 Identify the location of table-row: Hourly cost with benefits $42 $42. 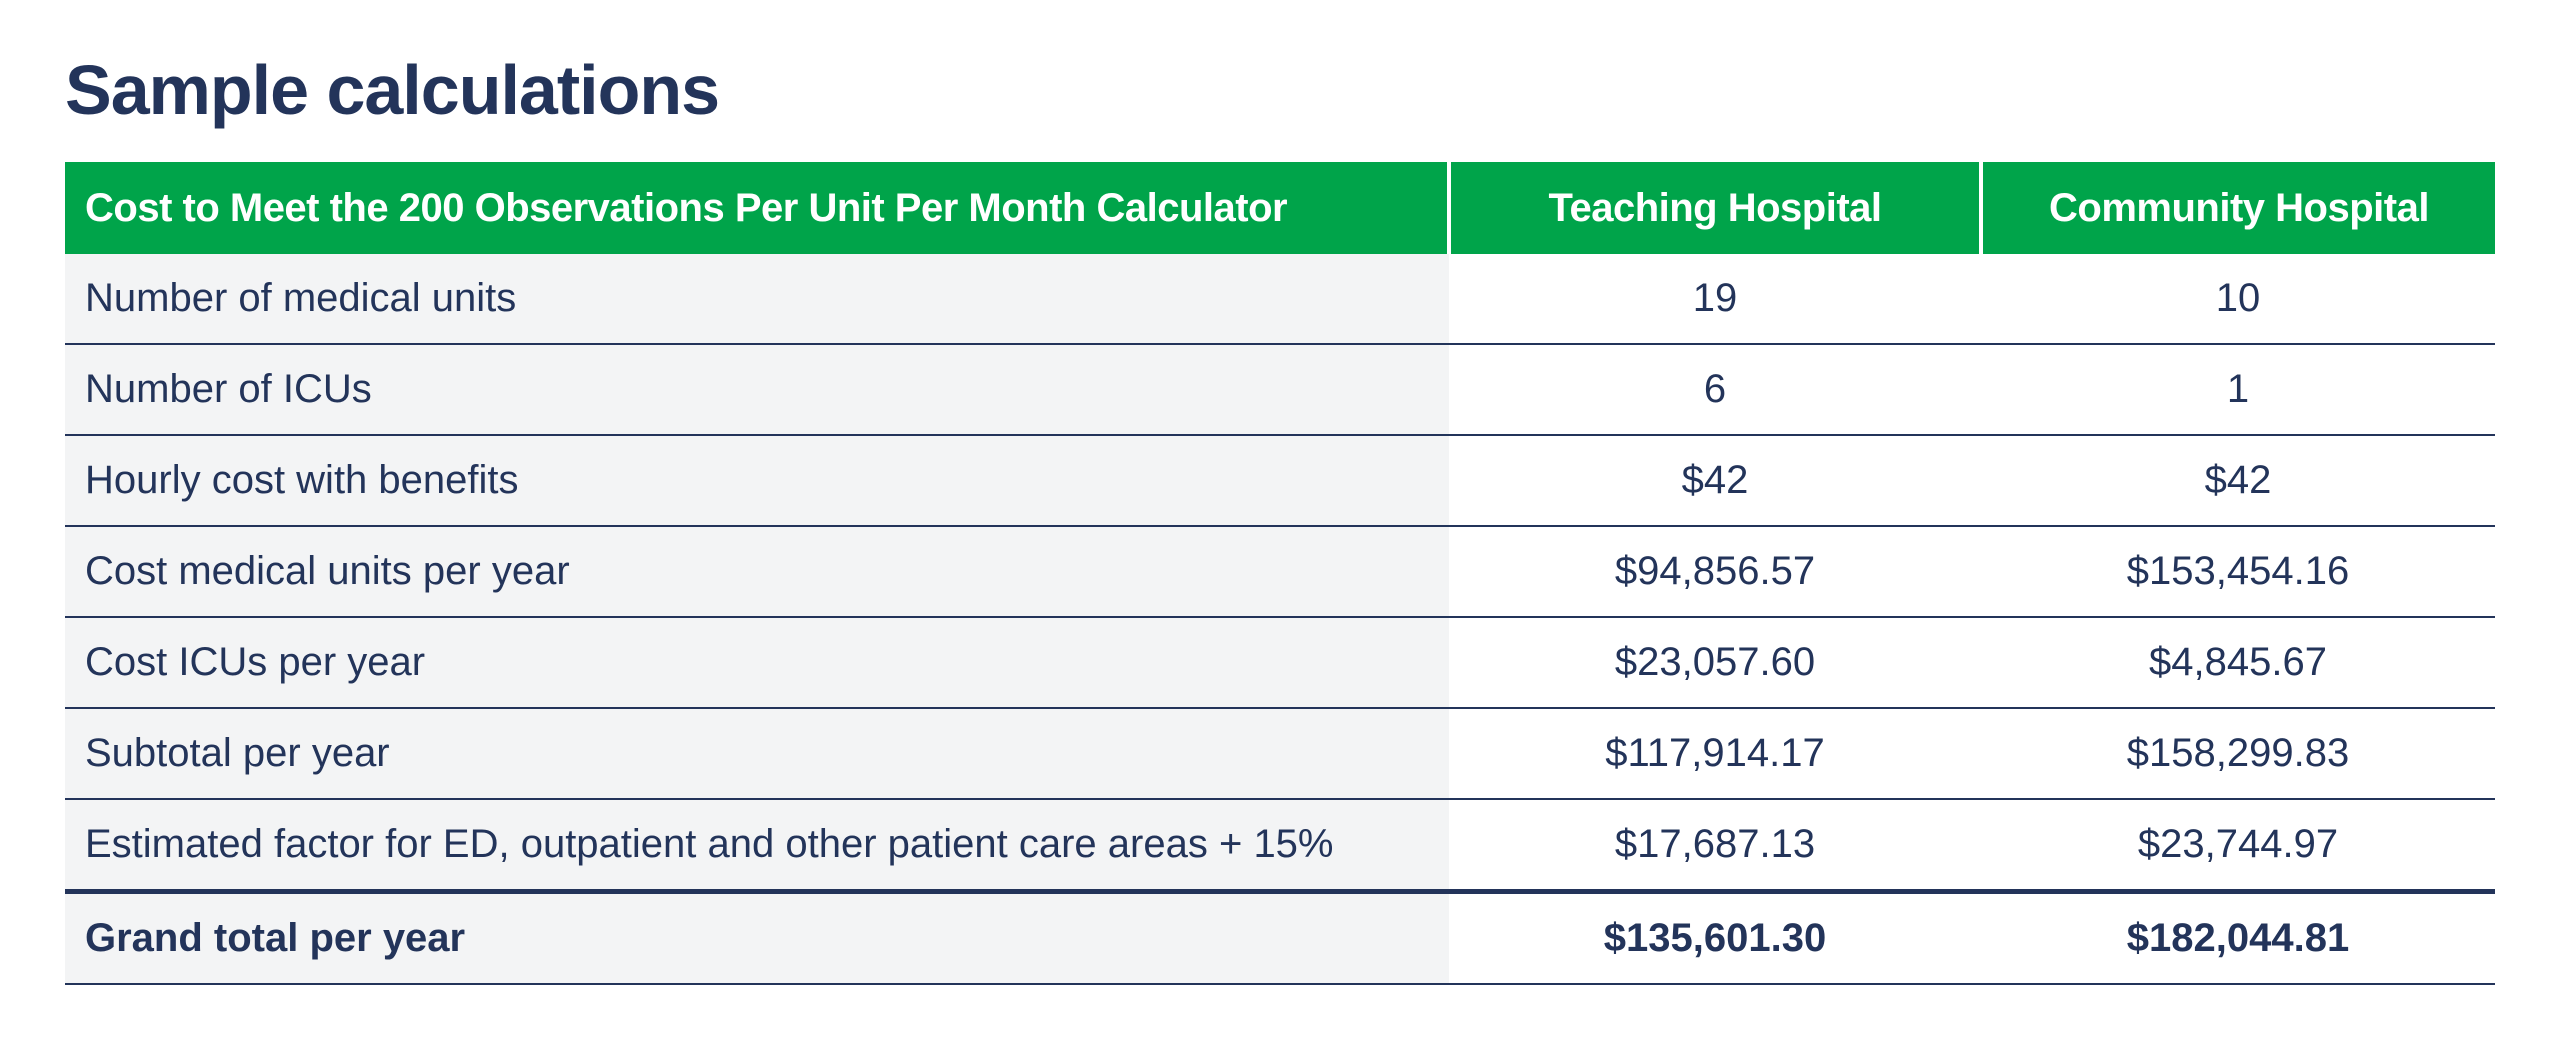
(1280, 481).